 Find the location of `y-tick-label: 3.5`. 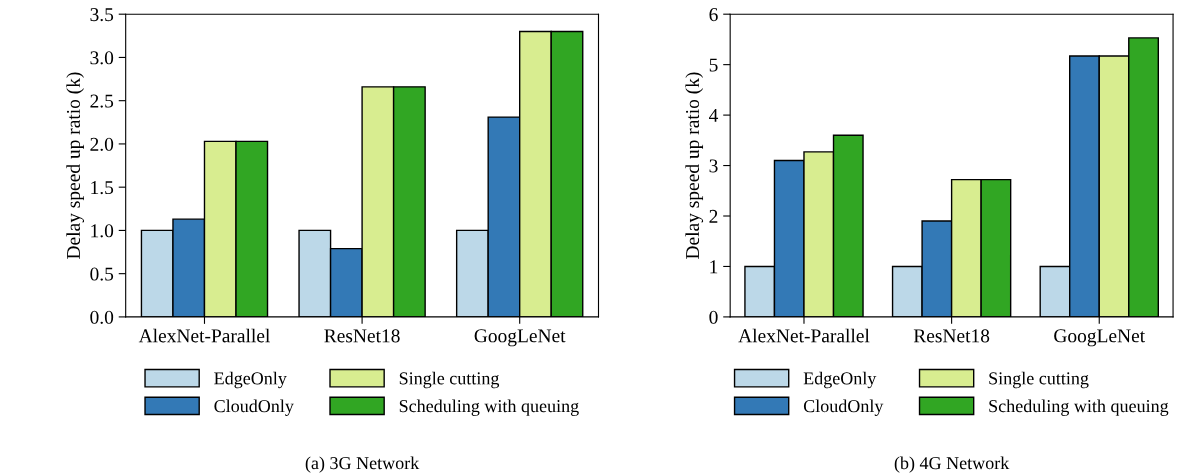

y-tick-label: 3.5 is located at coordinates (102, 15).